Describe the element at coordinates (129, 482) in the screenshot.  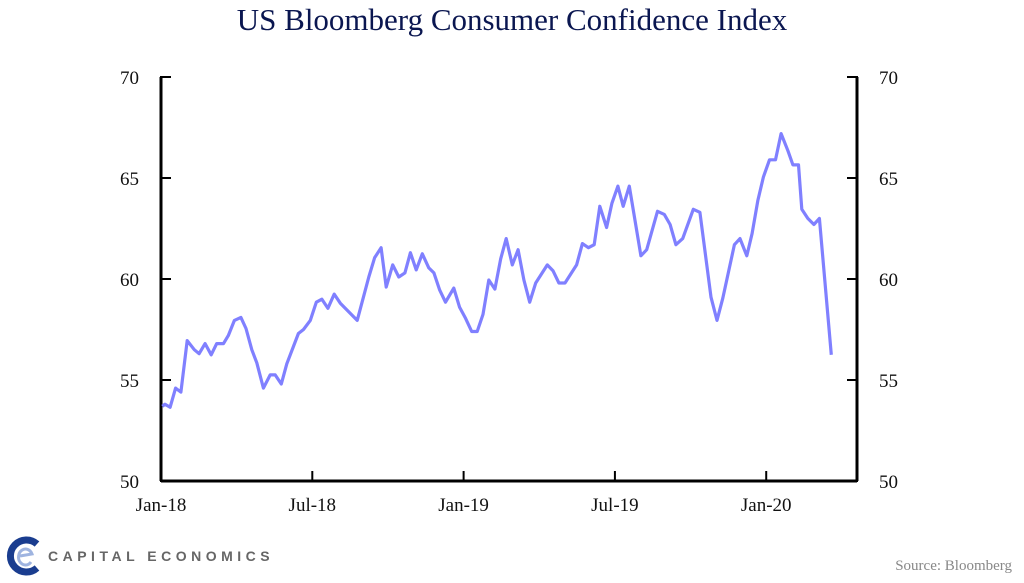
I see `y-tick-label-left: 50` at that location.